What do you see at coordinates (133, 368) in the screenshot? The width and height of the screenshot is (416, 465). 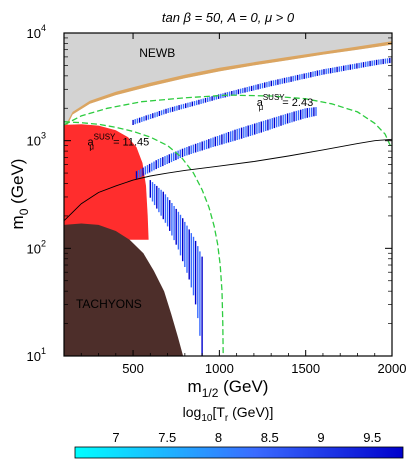 I see `x-tick-label: 500` at bounding box center [133, 368].